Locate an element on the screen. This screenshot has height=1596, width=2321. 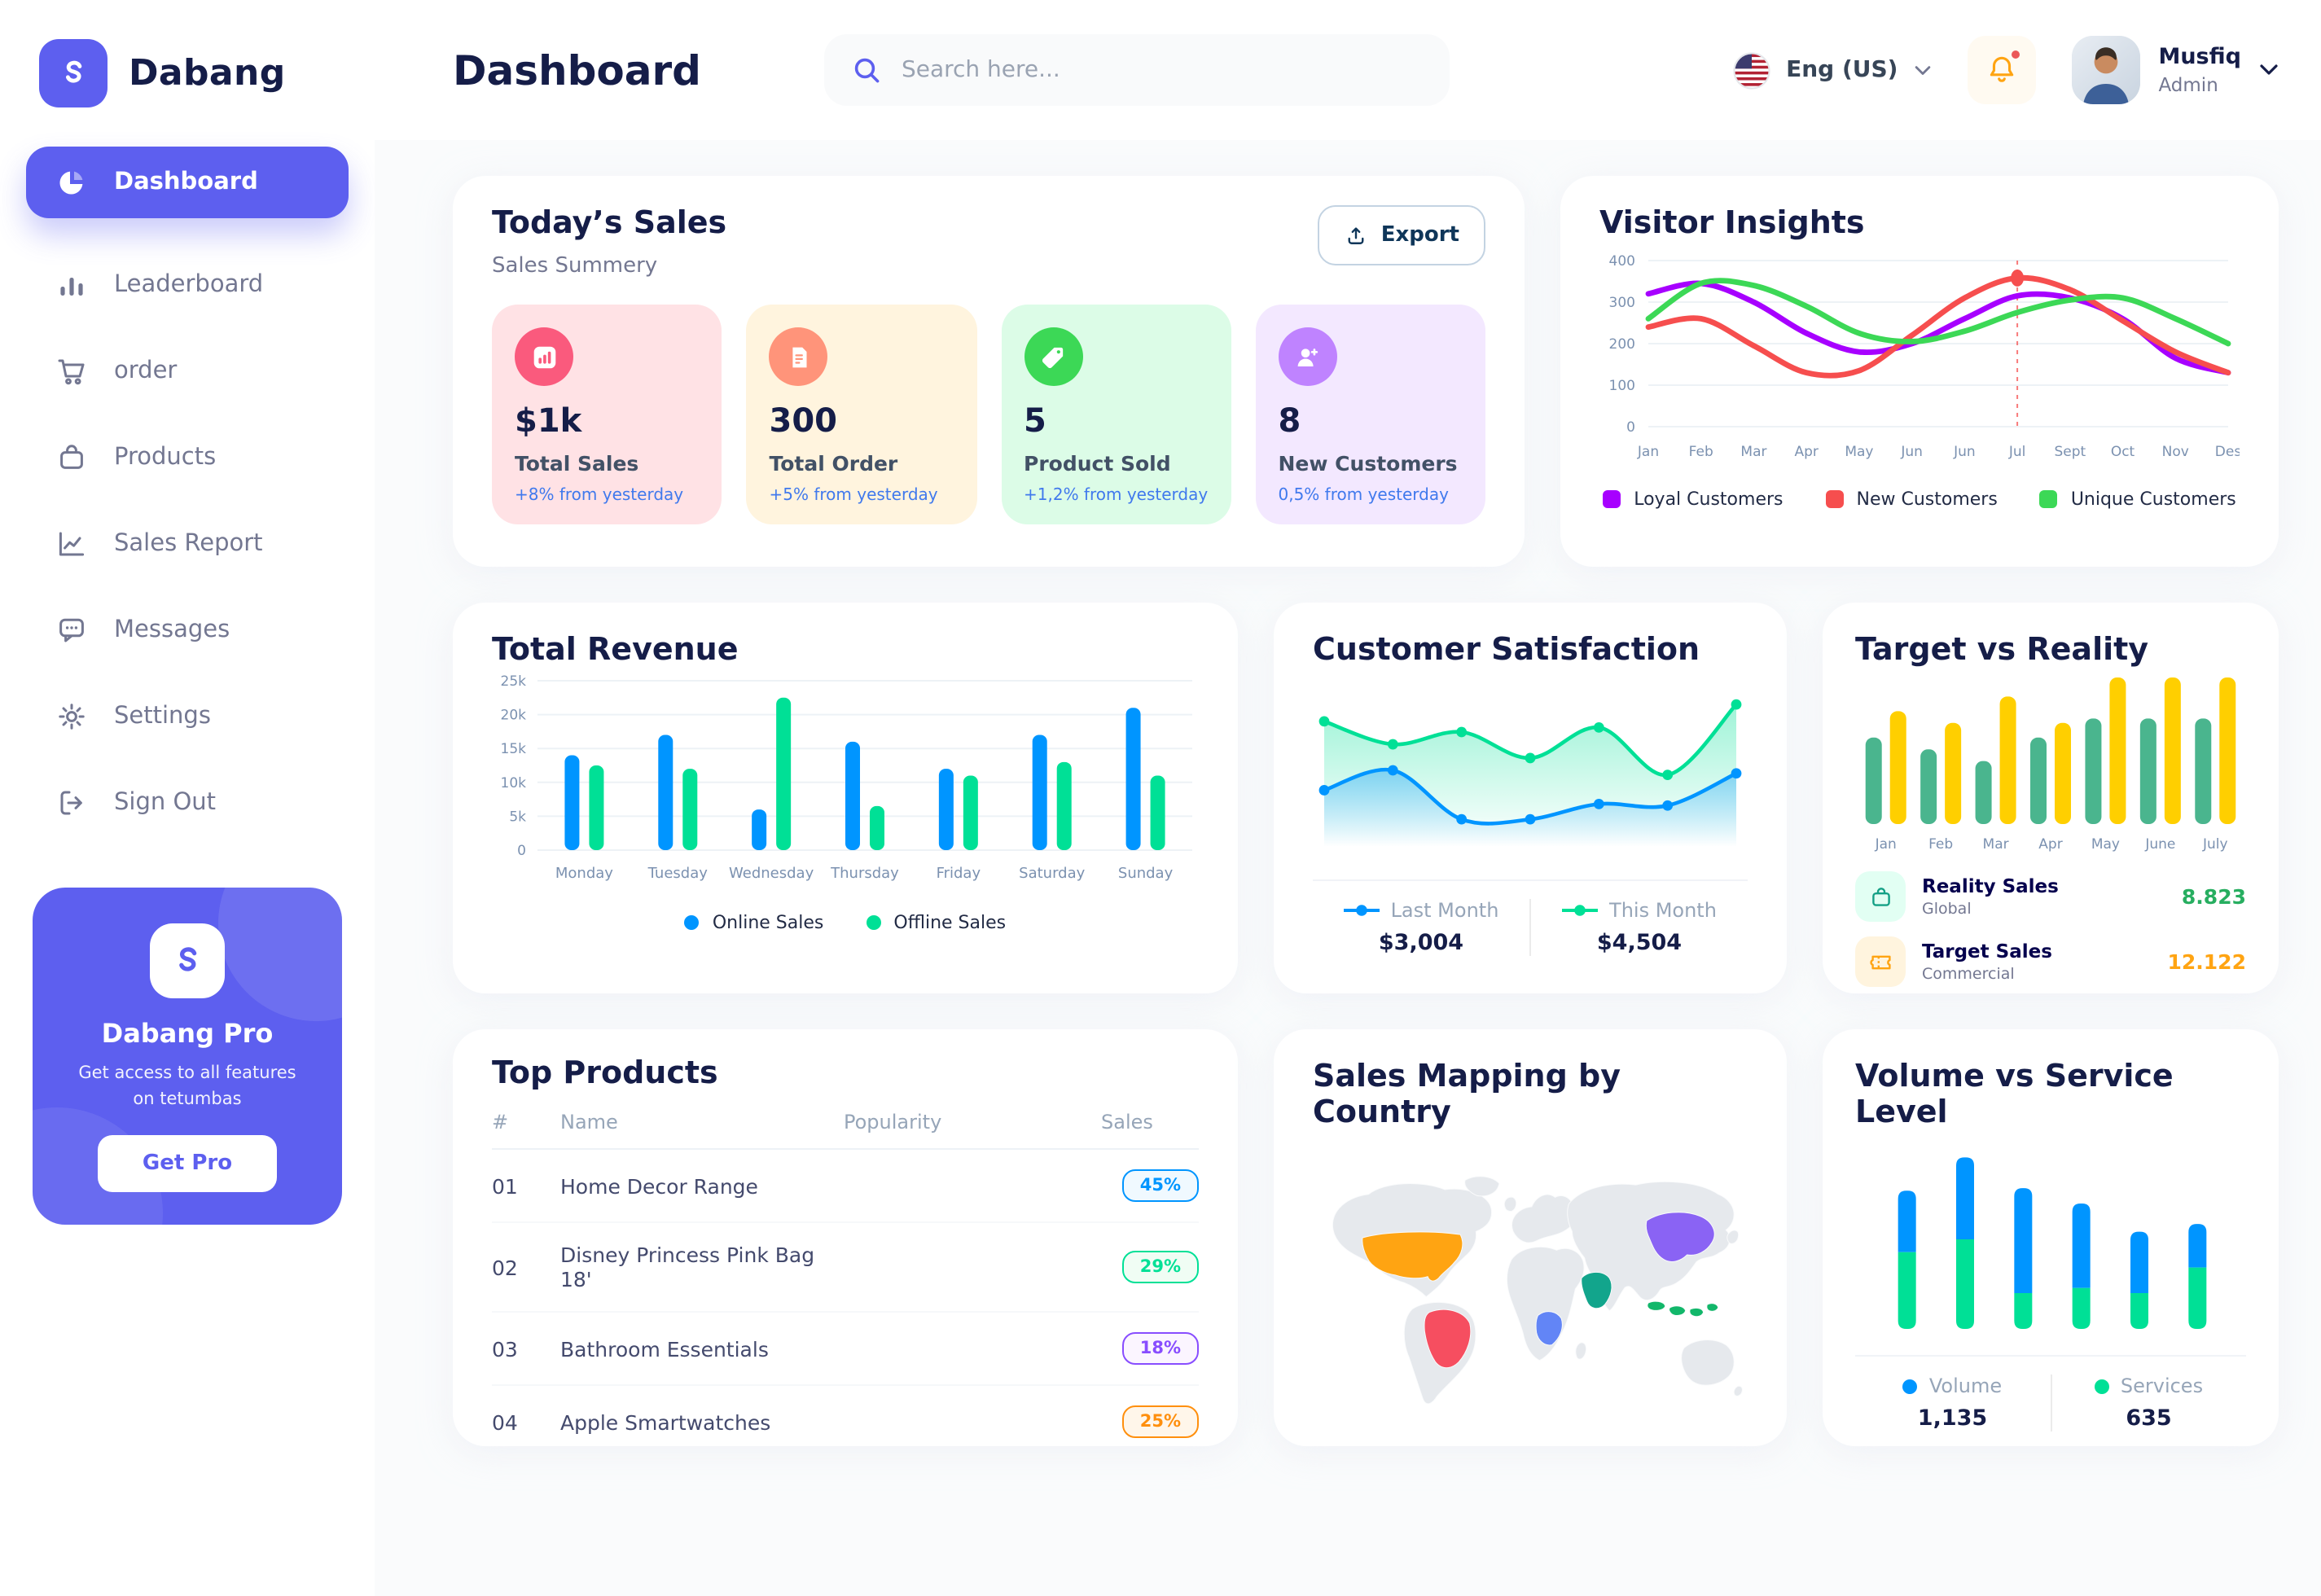
volume-service-title: Volume vs Service Level is located at coordinates (2014, 1094).